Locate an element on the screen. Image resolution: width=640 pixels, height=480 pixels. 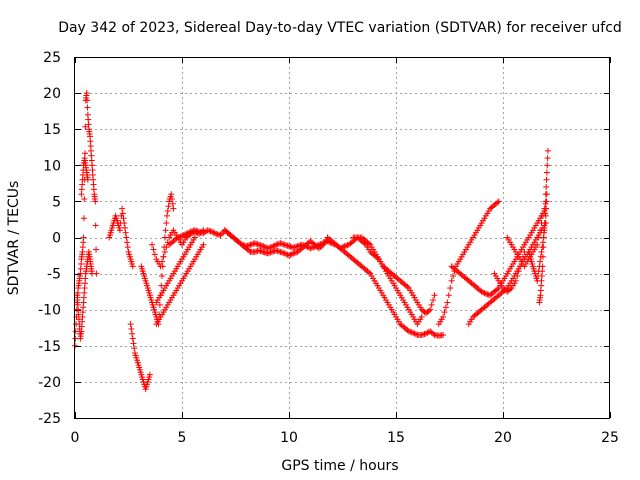
x-axis-title: GPS time / hours is located at coordinates (339, 466).